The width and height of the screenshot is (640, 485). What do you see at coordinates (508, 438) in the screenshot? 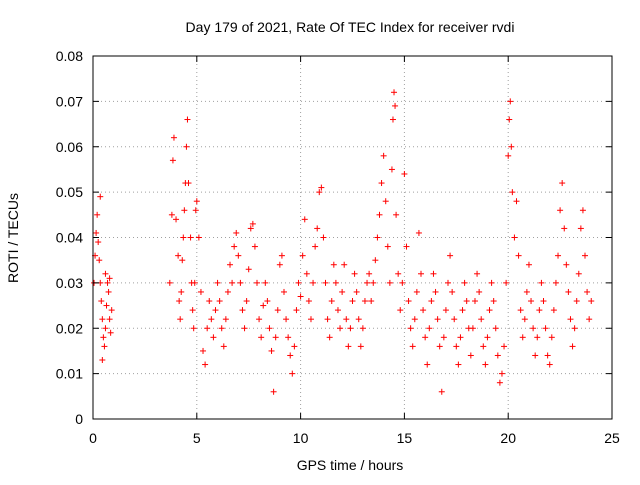
I see `x-tick-label: 20` at bounding box center [508, 438].